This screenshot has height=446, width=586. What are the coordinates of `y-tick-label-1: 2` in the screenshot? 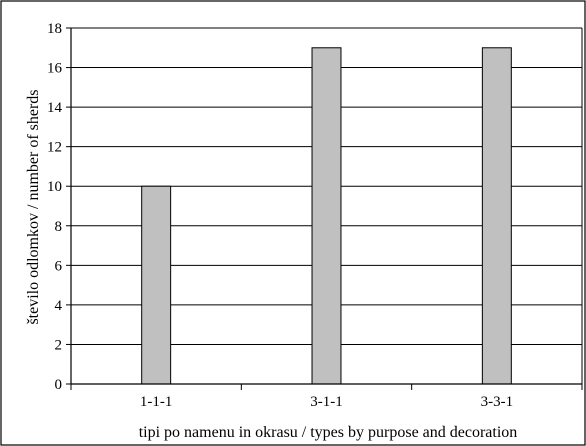 It's located at (59, 345).